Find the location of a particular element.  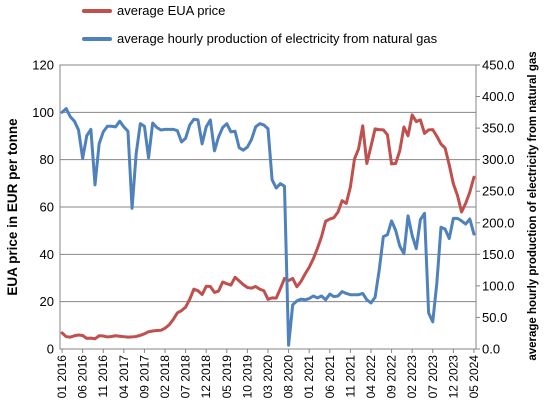

x-tick-label: 08 2020 is located at coordinates (289, 377).